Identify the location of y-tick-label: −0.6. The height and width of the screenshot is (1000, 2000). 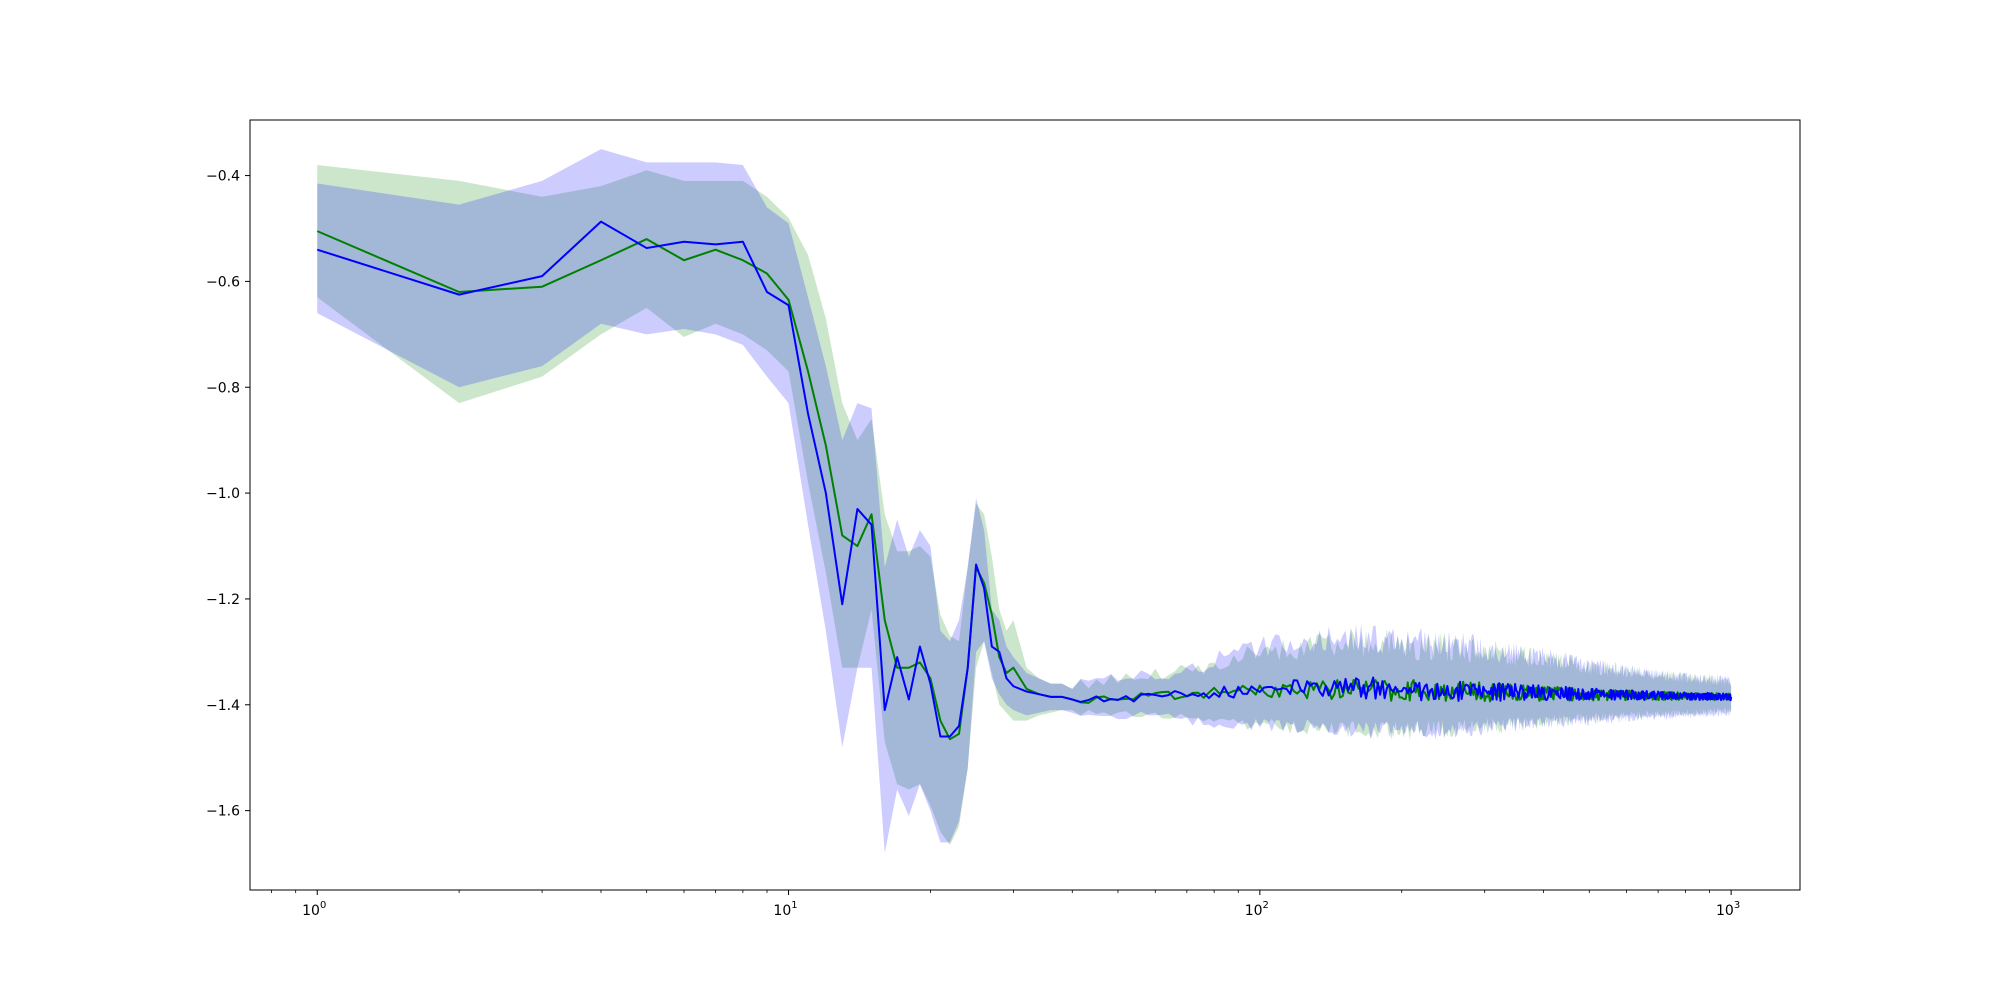
(223, 282).